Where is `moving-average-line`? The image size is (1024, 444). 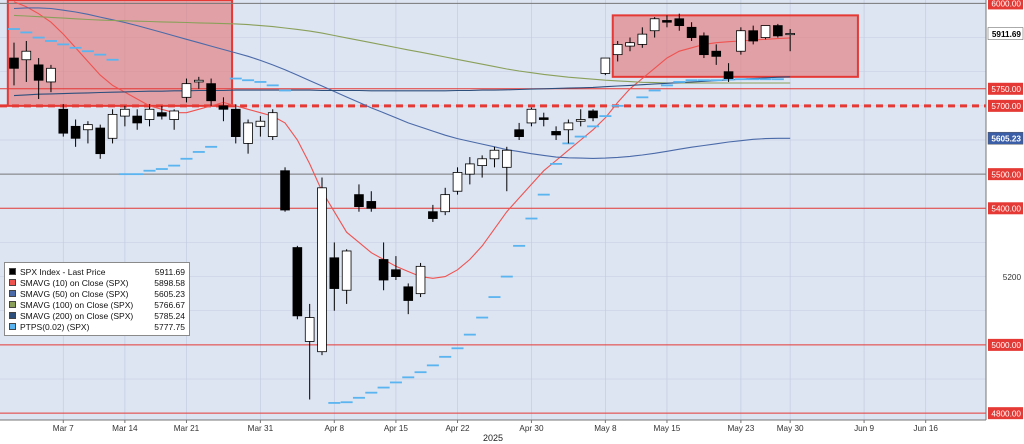
moving-average-line is located at coordinates (402, 49).